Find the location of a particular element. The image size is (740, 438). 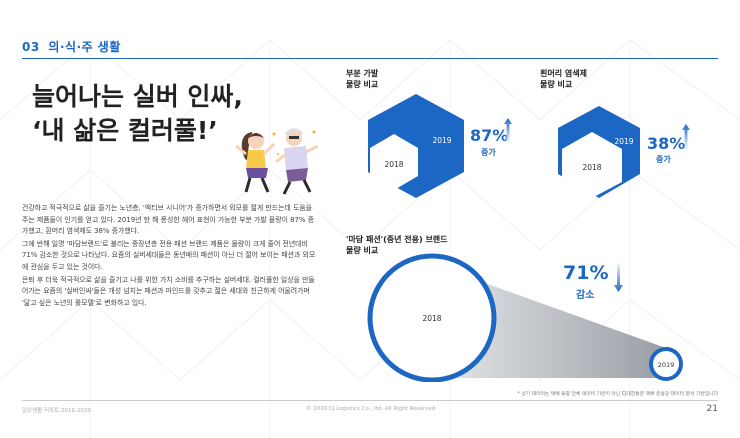

madam-percent: 71% is located at coordinates (586, 273).